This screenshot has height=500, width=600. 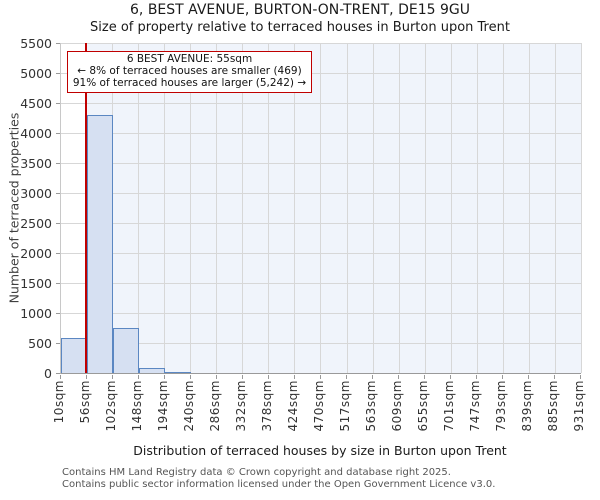 I want to click on y-tick-label: 1500, so click(x=36, y=283).